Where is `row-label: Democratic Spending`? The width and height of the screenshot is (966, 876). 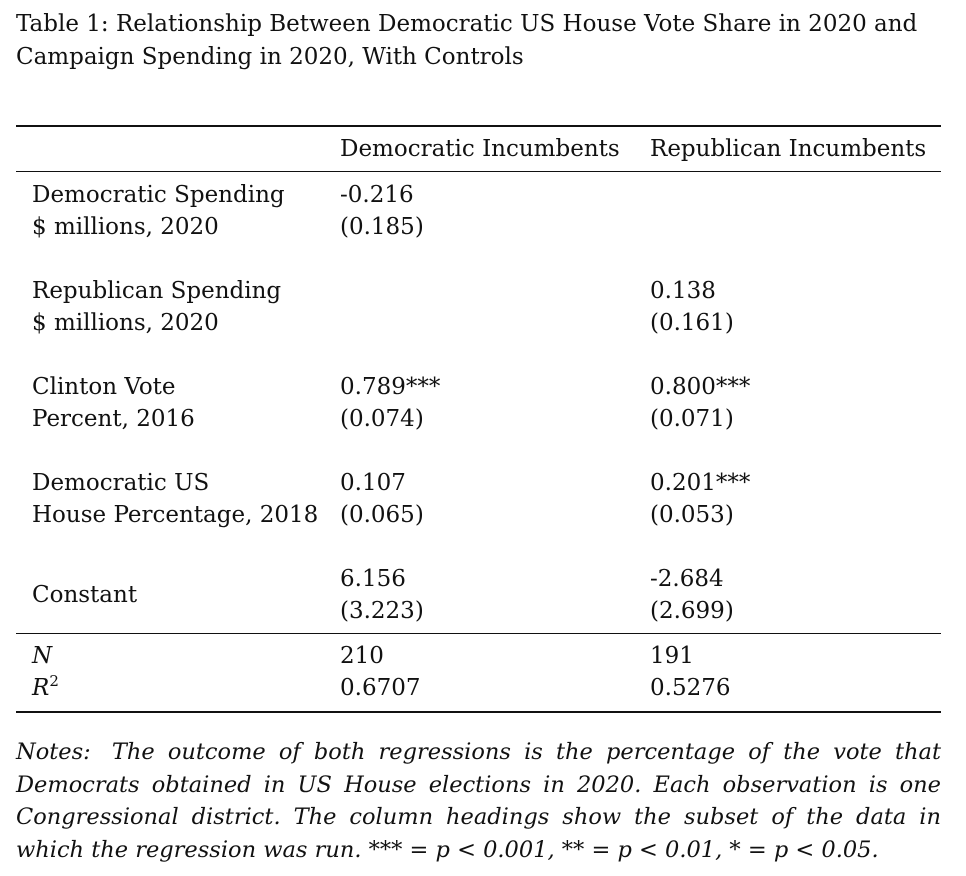
row-label: Democratic Spending is located at coordinates (158, 195).